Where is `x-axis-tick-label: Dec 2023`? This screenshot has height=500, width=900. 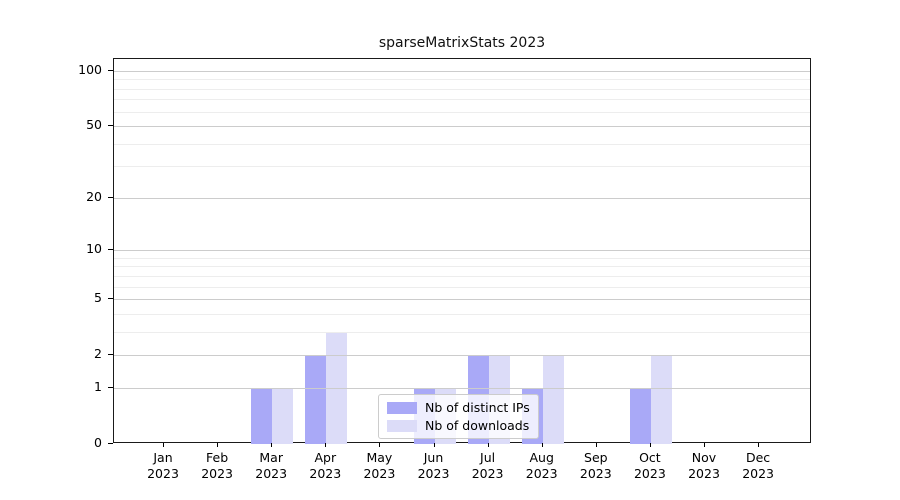 x-axis-tick-label: Dec 2023 is located at coordinates (758, 465).